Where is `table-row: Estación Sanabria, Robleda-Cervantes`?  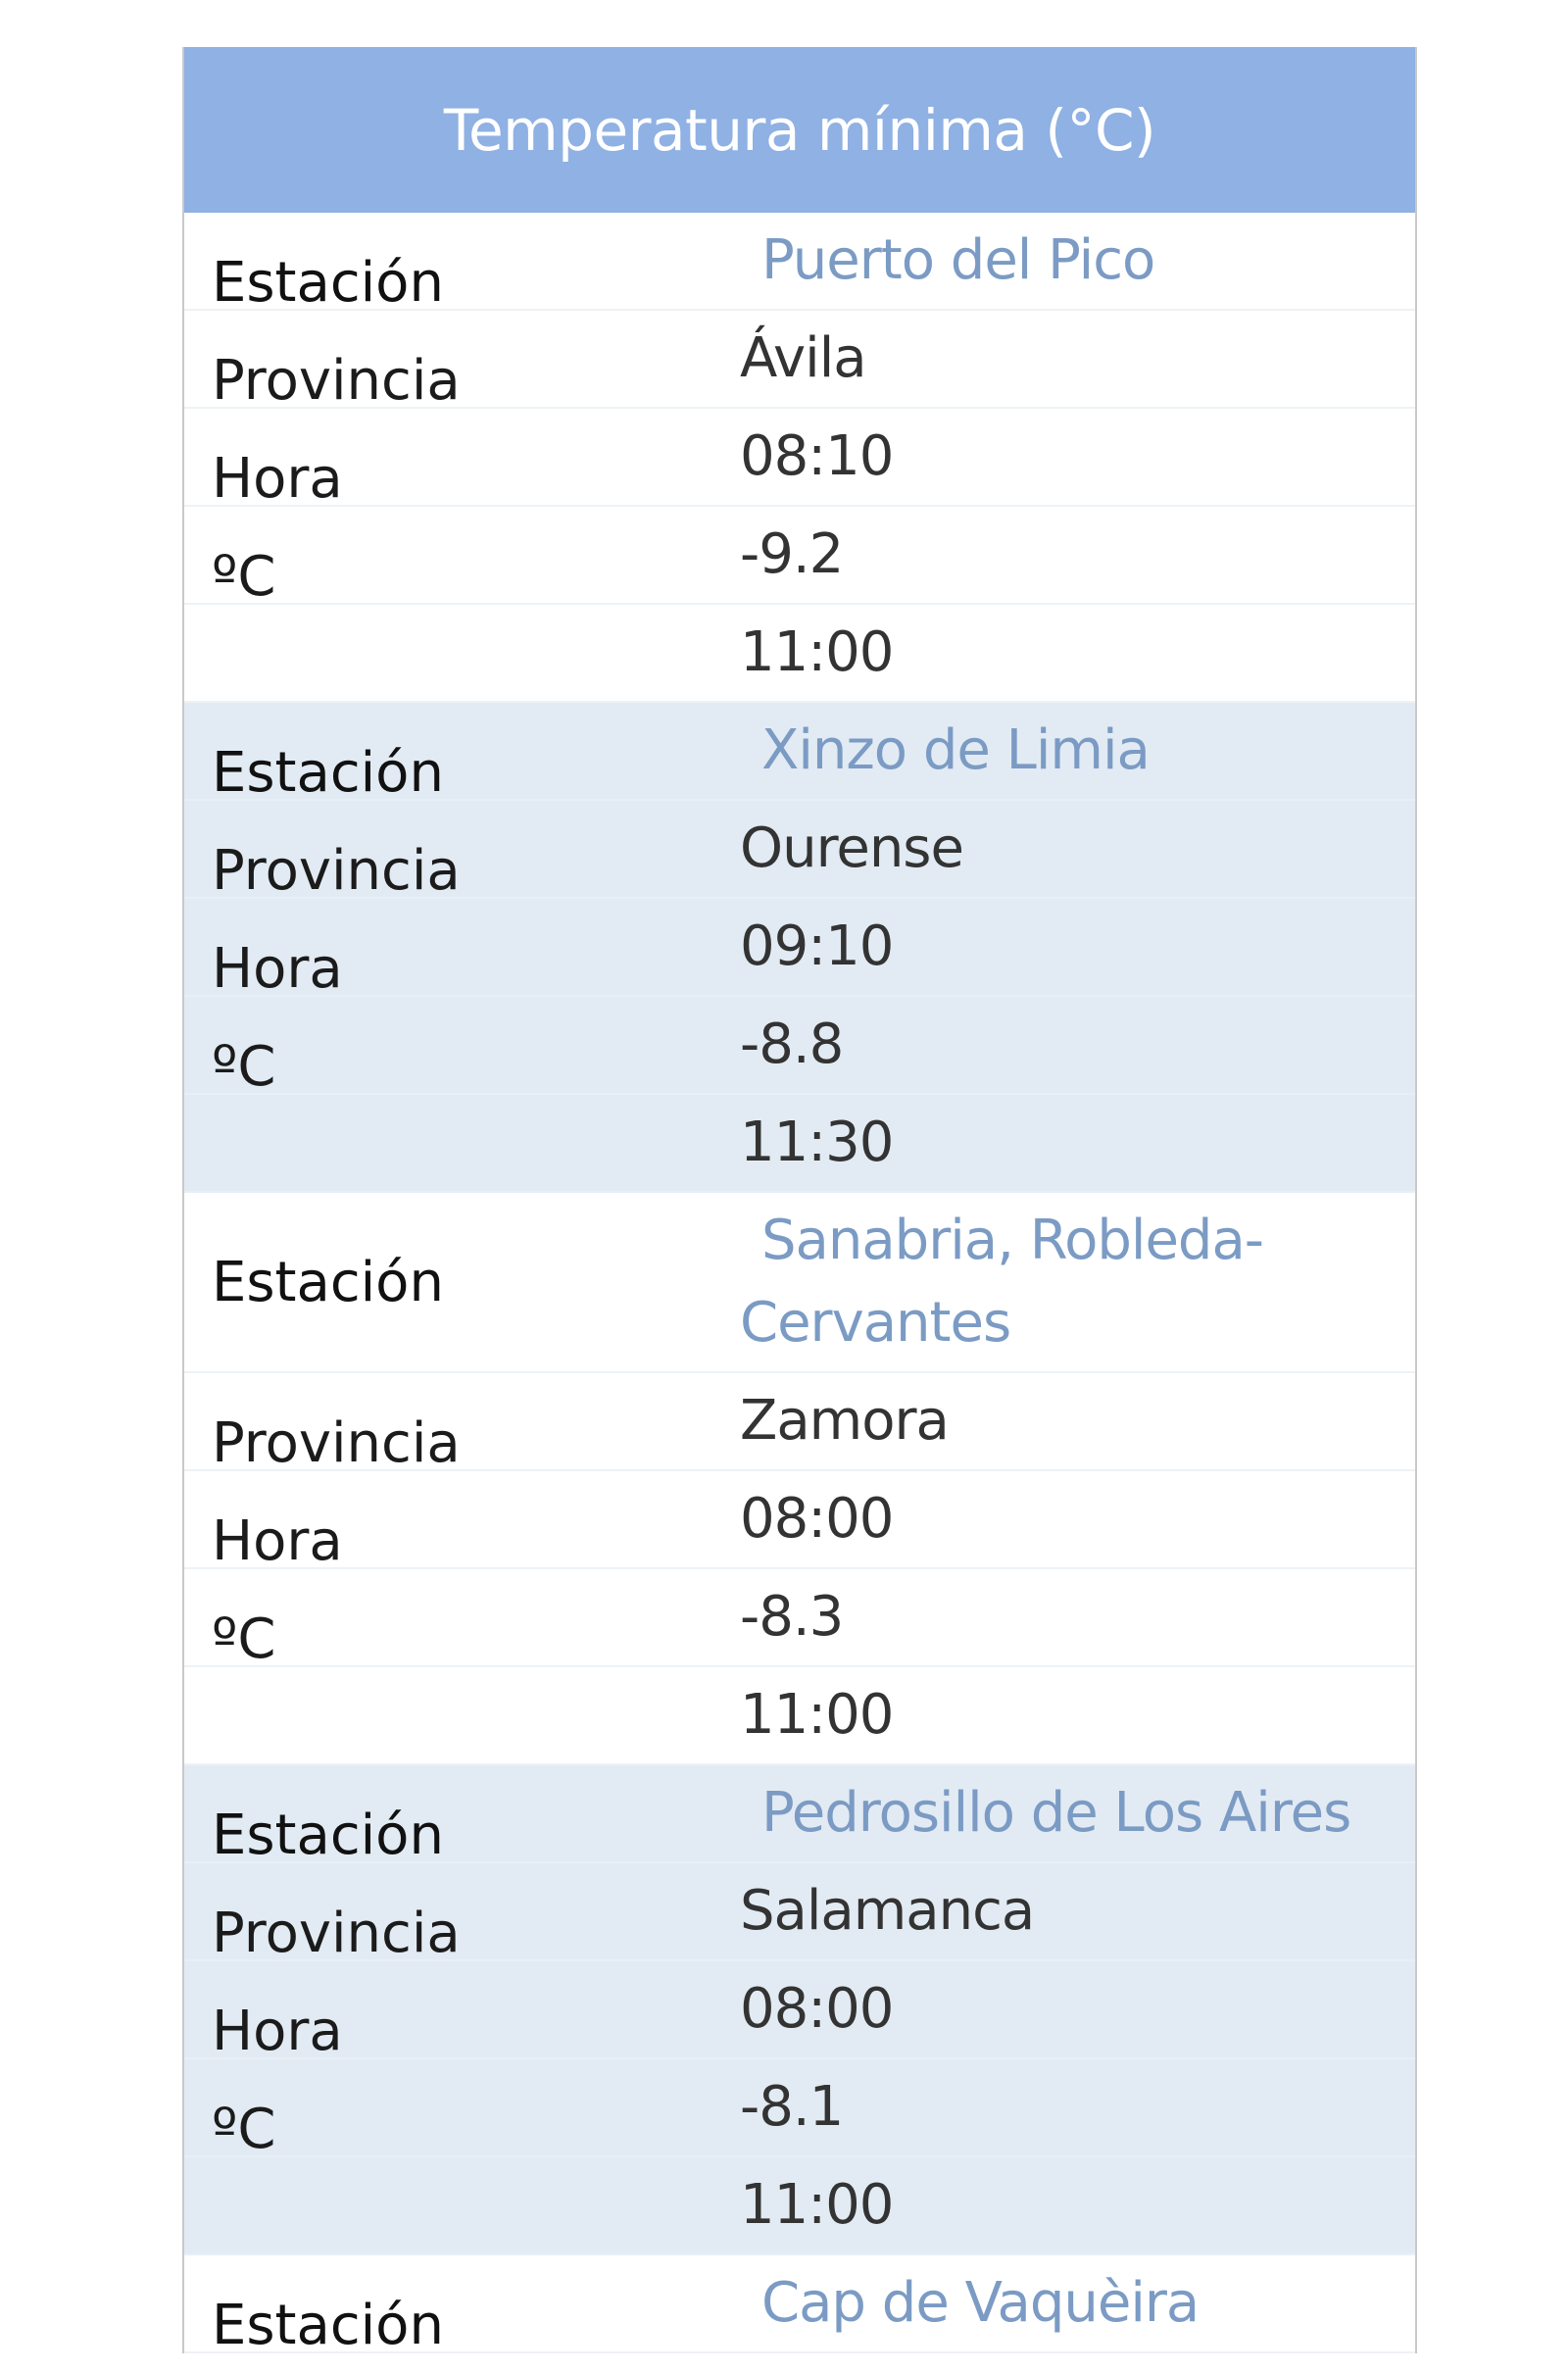 table-row: Estación Sanabria, Robleda-Cervantes is located at coordinates (799, 1283).